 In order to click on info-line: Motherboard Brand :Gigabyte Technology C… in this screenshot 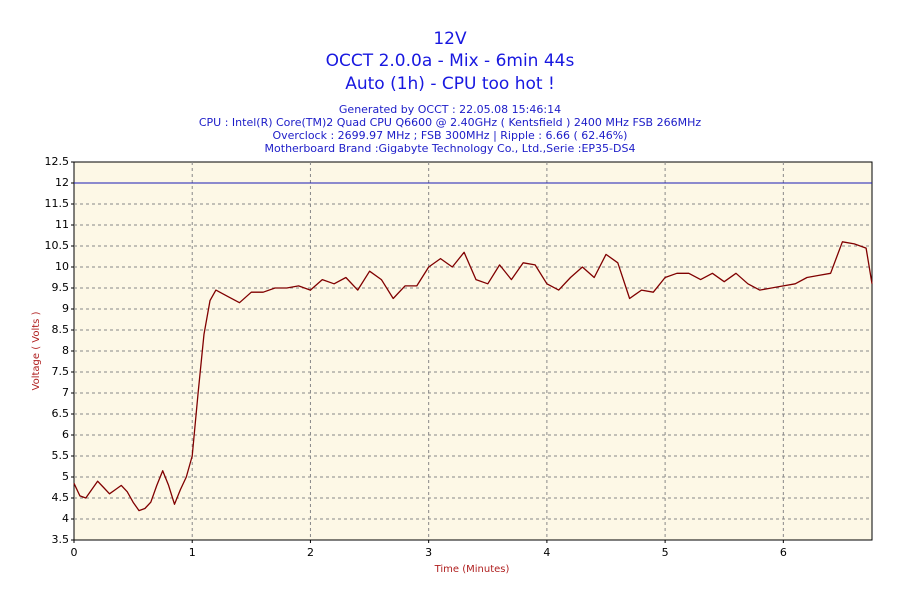, I will do `click(450, 148)`.